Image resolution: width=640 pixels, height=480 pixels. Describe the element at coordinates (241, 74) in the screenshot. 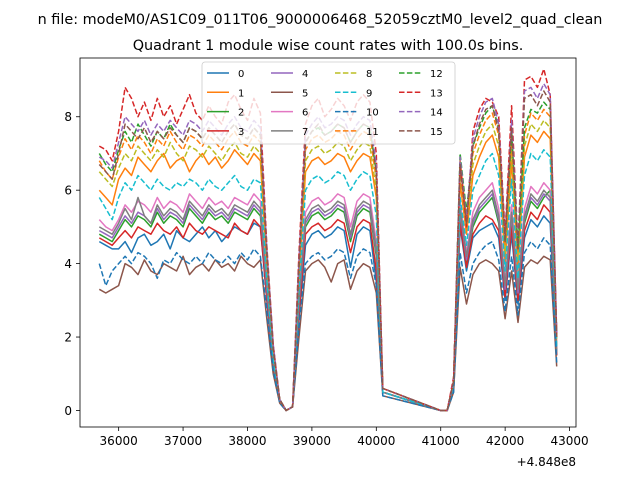

I see `legend-label-0: 0` at that location.